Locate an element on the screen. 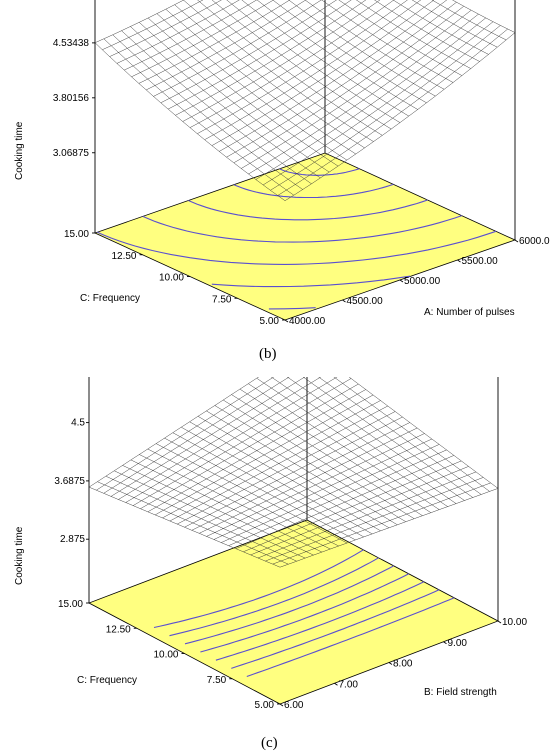 The height and width of the screenshot is (754, 550). y-tick-label: 5.00 is located at coordinates (270, 321).